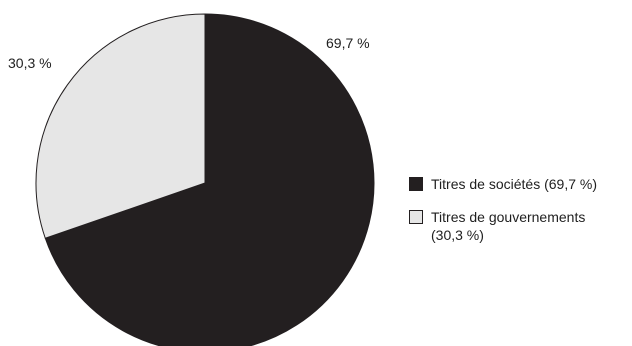 The image size is (632, 346). I want to click on slice-label-societes: 69,7 %, so click(348, 43).